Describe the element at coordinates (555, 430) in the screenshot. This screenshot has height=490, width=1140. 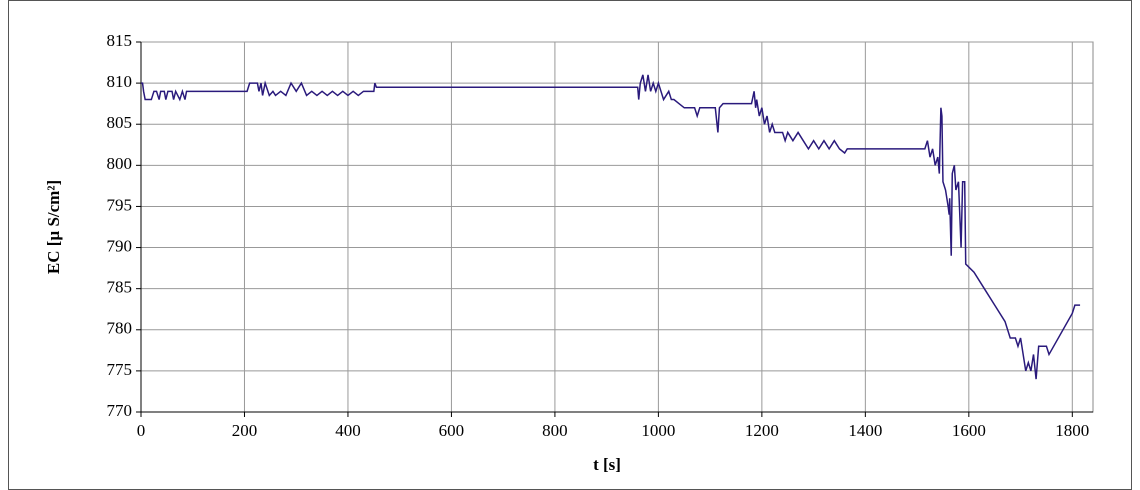
I see `x-tick-label: 800` at that location.